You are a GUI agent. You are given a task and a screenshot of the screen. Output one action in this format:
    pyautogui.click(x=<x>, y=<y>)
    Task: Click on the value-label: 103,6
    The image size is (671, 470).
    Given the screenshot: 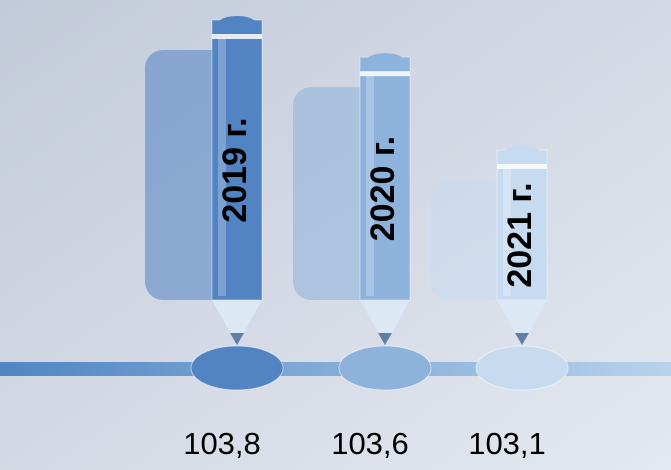 What is the action you would take?
    pyautogui.click(x=370, y=443)
    